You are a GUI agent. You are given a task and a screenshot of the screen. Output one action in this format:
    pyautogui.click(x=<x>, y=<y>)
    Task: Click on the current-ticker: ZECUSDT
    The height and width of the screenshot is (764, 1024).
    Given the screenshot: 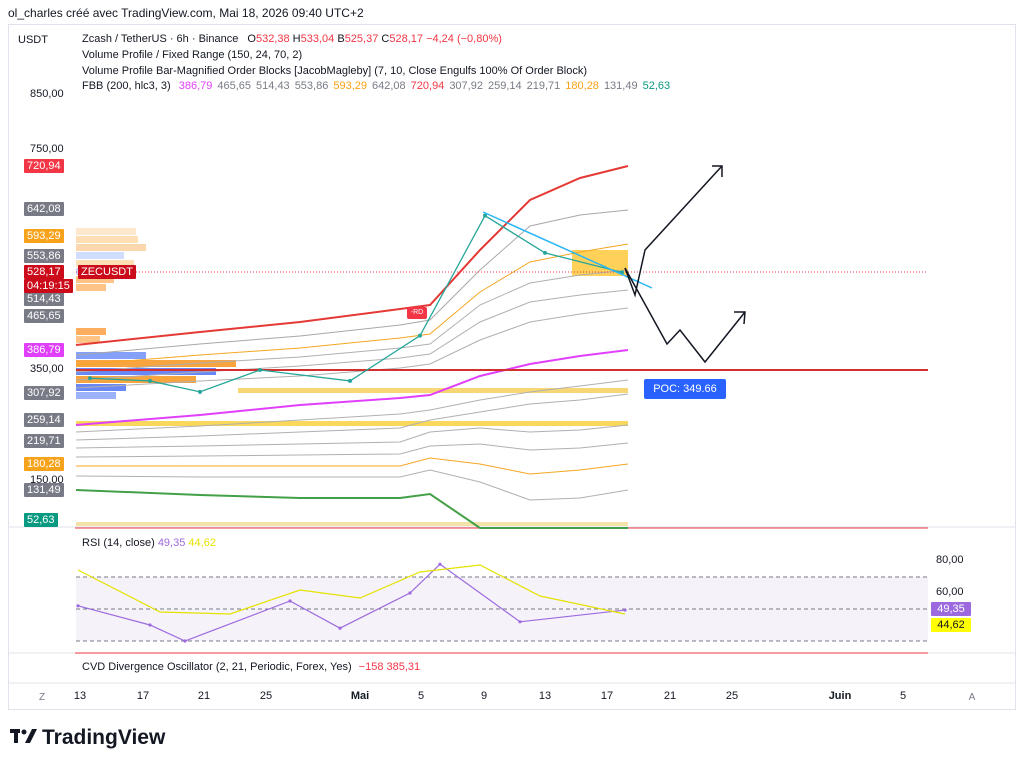 What is the action you would take?
    pyautogui.click(x=107, y=272)
    